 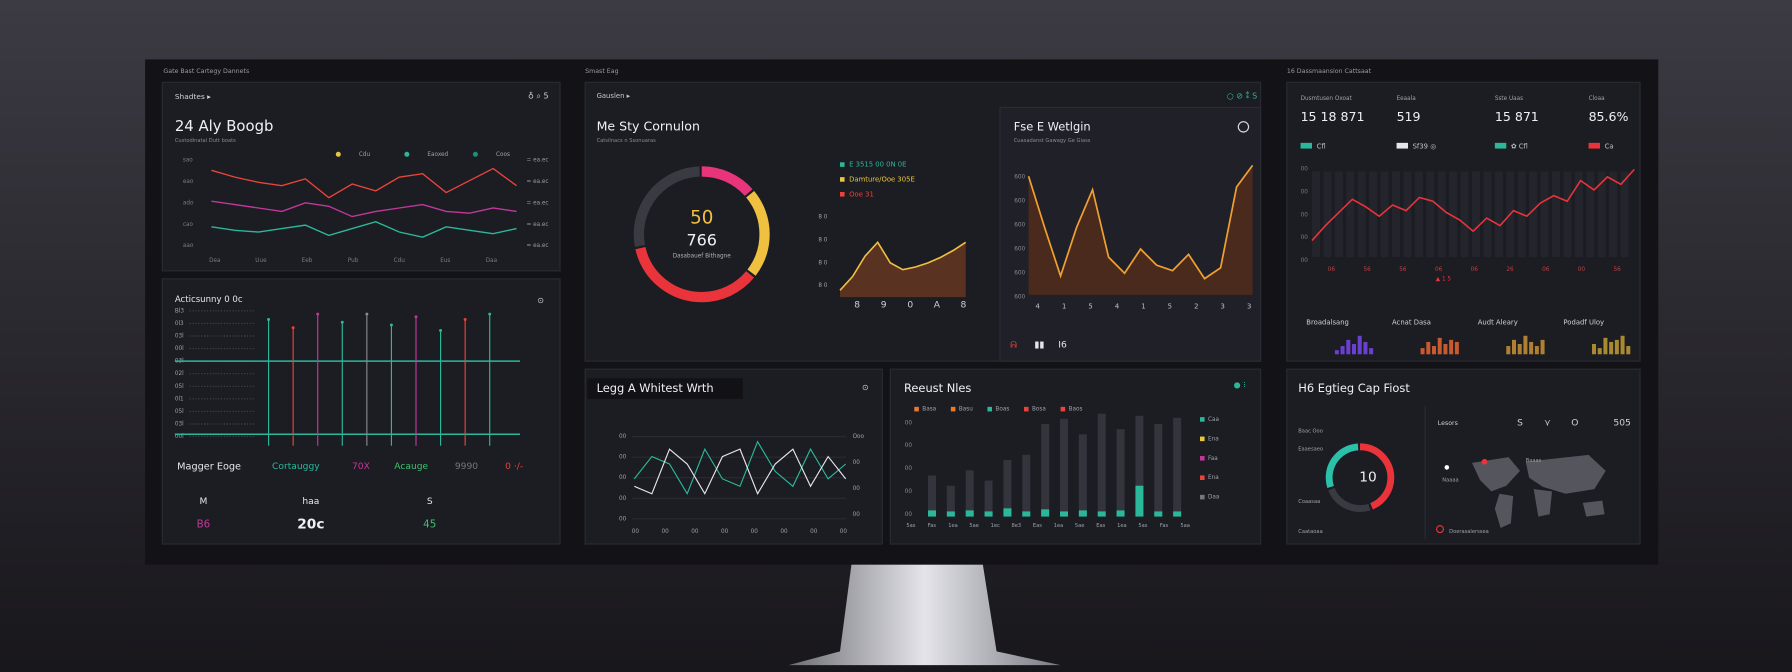 I want to click on legend-label: Bosa, so click(x=1039, y=410).